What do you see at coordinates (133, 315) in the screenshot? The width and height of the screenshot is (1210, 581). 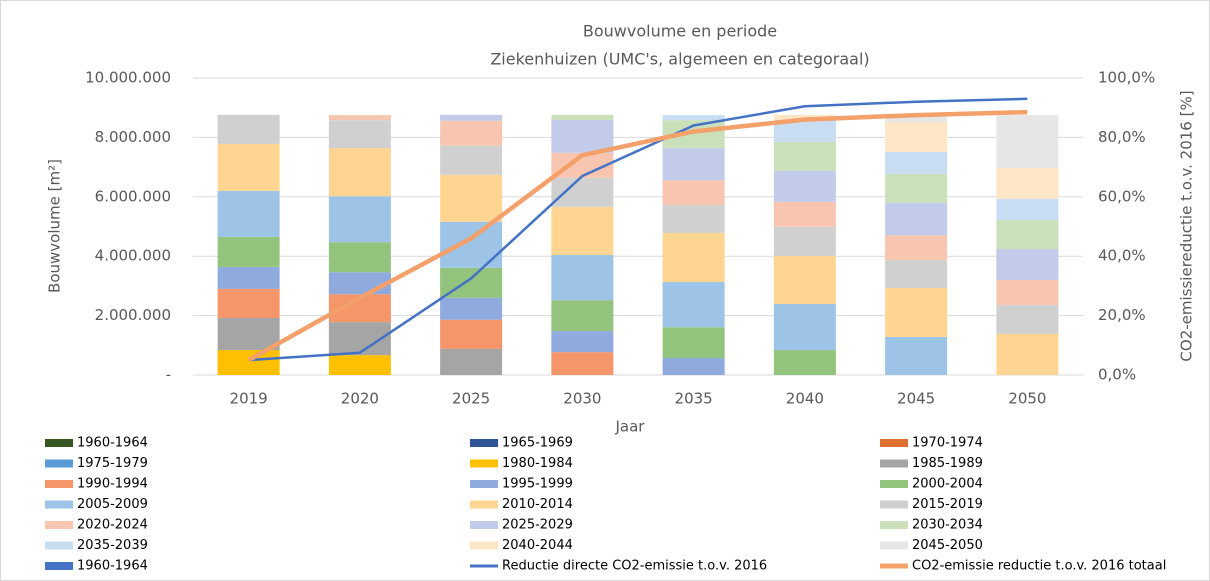 I see `y-tick-label: 2.000.000` at bounding box center [133, 315].